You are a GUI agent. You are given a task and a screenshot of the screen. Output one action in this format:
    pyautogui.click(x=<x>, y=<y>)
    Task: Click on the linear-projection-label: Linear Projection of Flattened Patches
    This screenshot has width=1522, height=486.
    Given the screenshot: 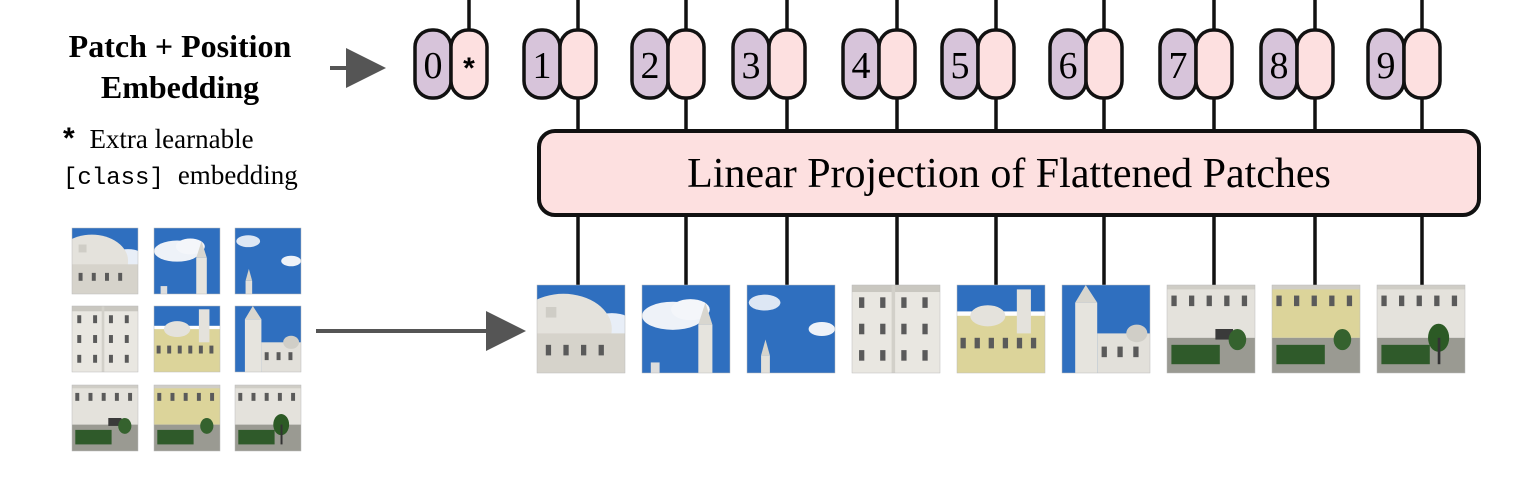 What is the action you would take?
    pyautogui.click(x=1009, y=174)
    